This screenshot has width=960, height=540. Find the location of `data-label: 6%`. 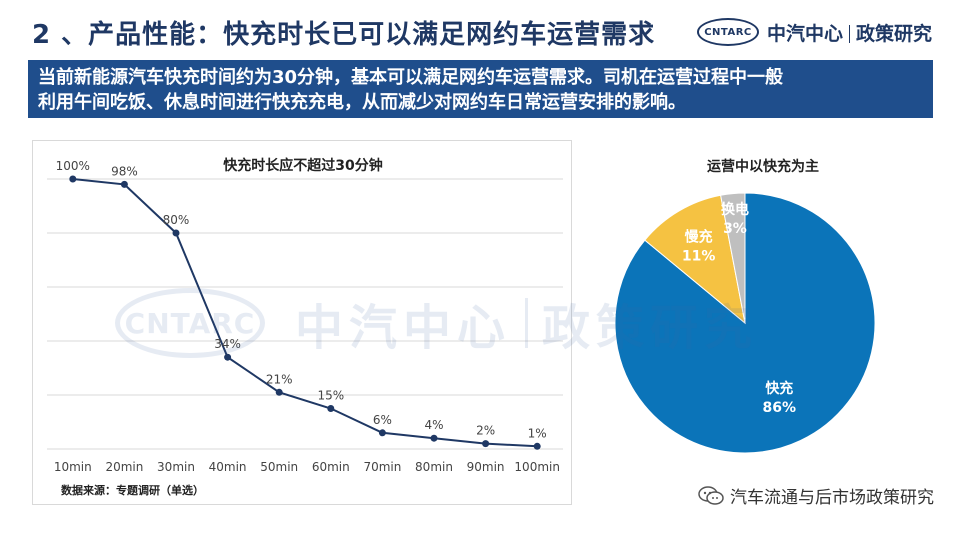

data-label: 6% is located at coordinates (382, 420).